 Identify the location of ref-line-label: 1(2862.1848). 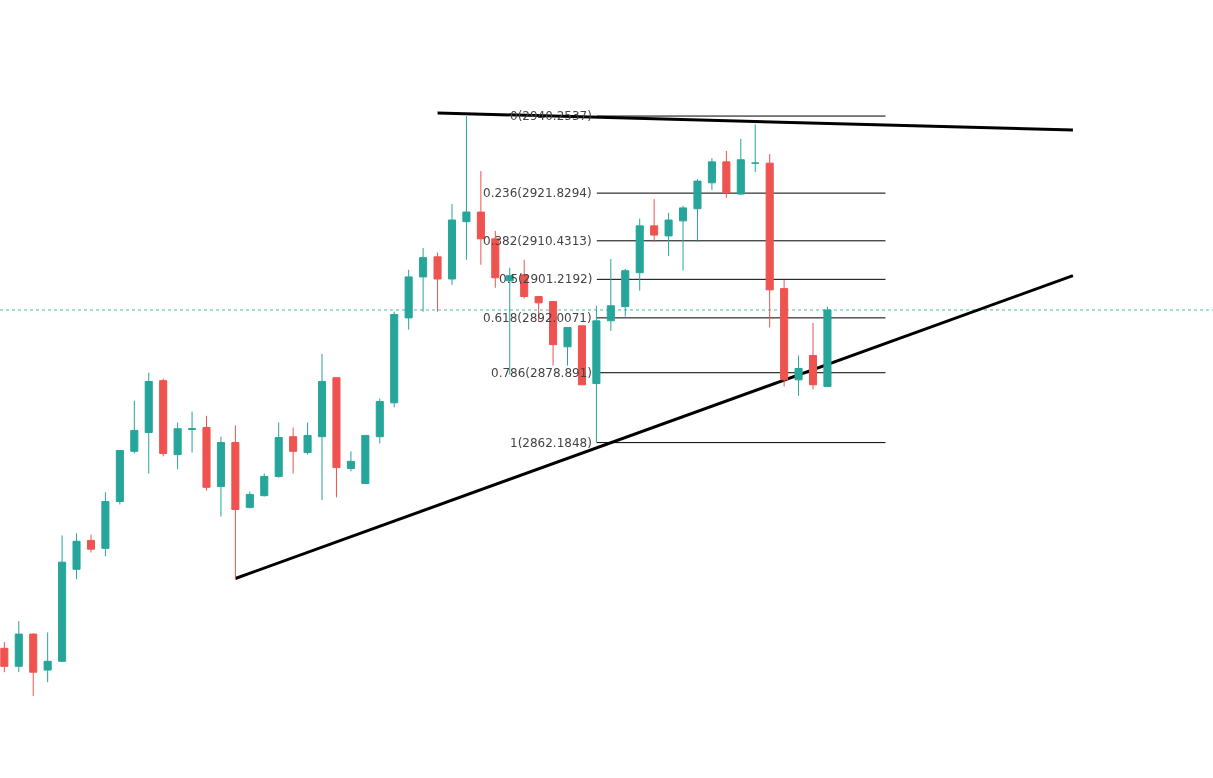
(551, 443).